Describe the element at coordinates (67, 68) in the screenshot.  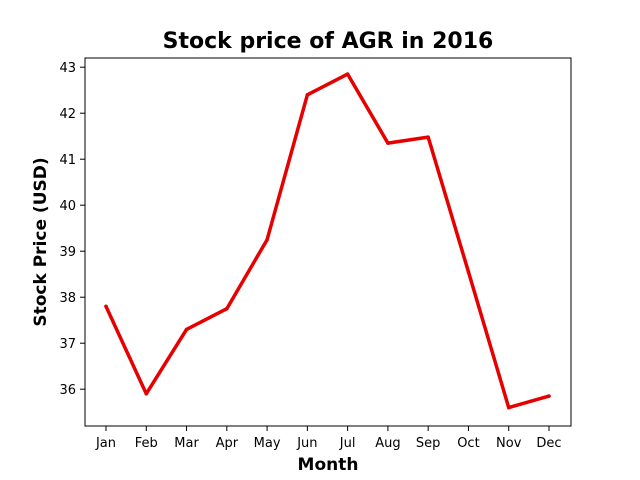
I see `y-tick-label: 43` at that location.